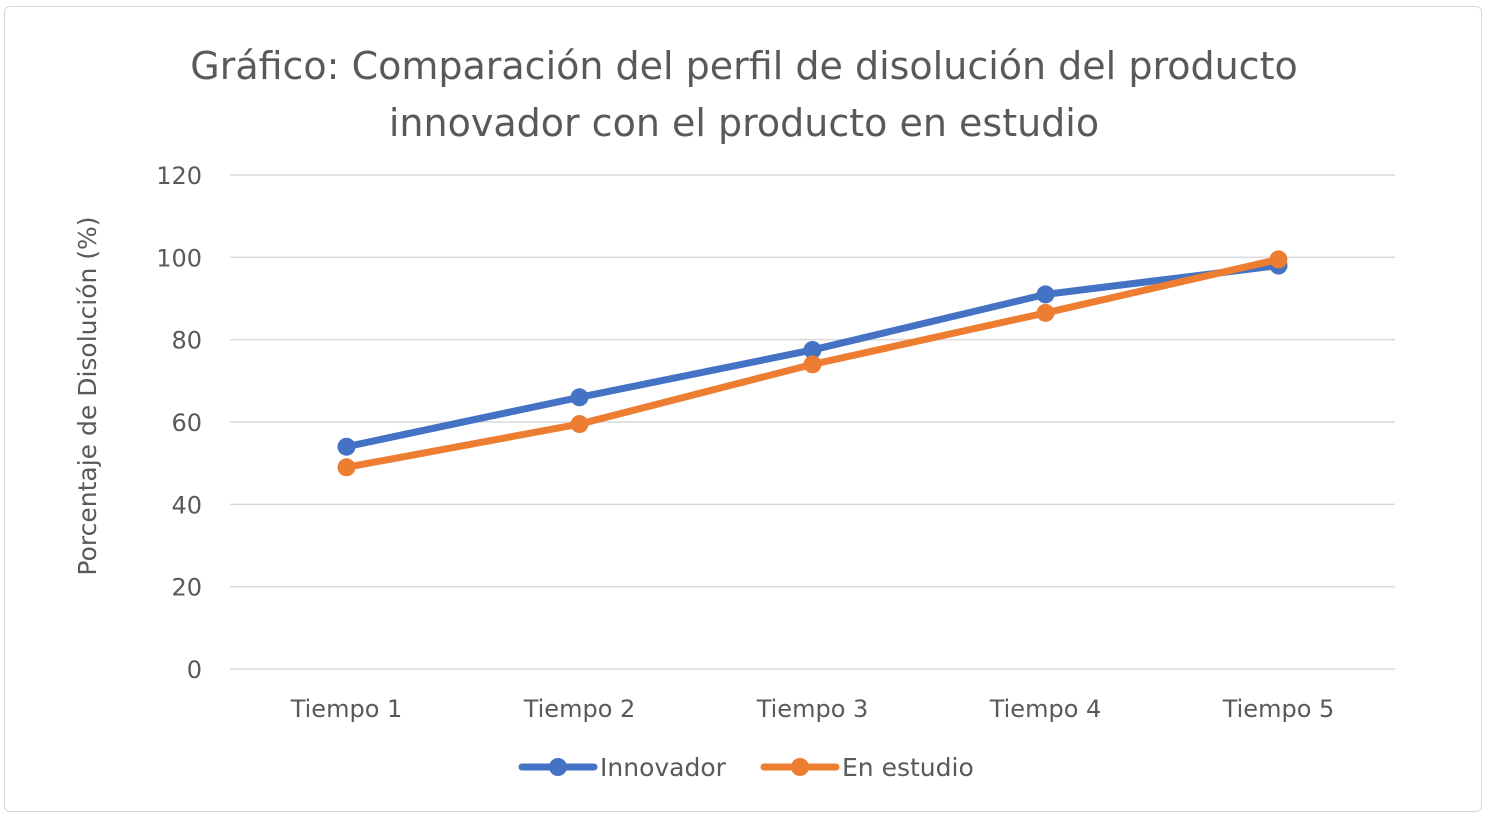  I want to click on y-tick-label: 60, so click(186, 423).